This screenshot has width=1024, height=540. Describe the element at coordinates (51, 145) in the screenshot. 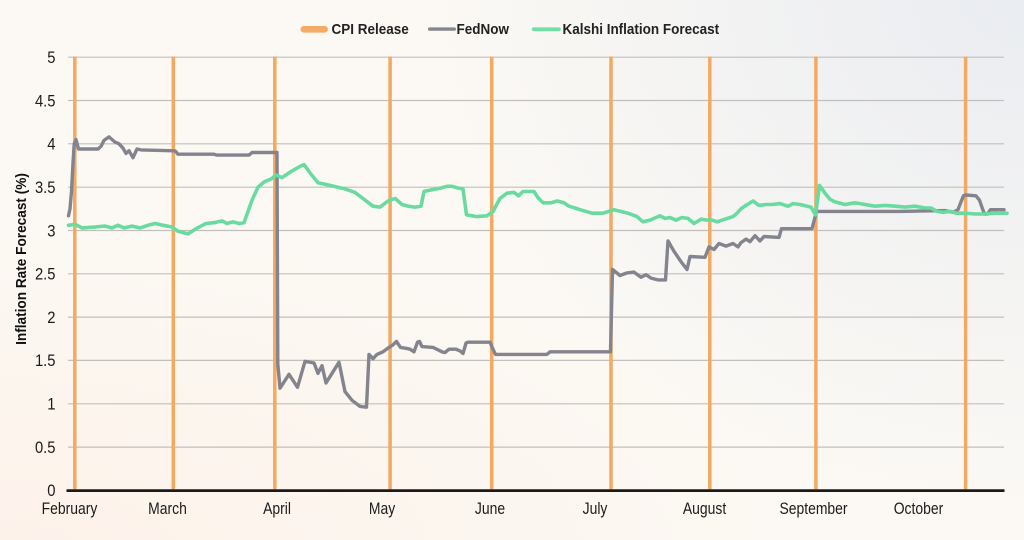

I see `svg-text: 4` at that location.